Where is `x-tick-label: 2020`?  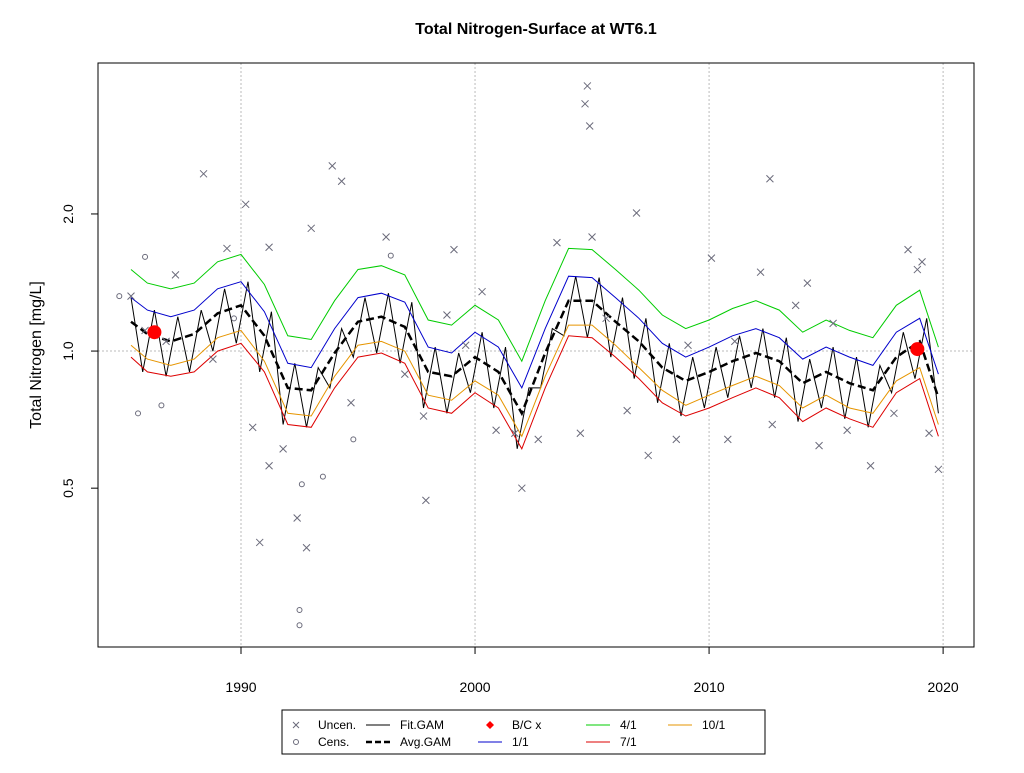 x-tick-label: 2020 is located at coordinates (943, 687).